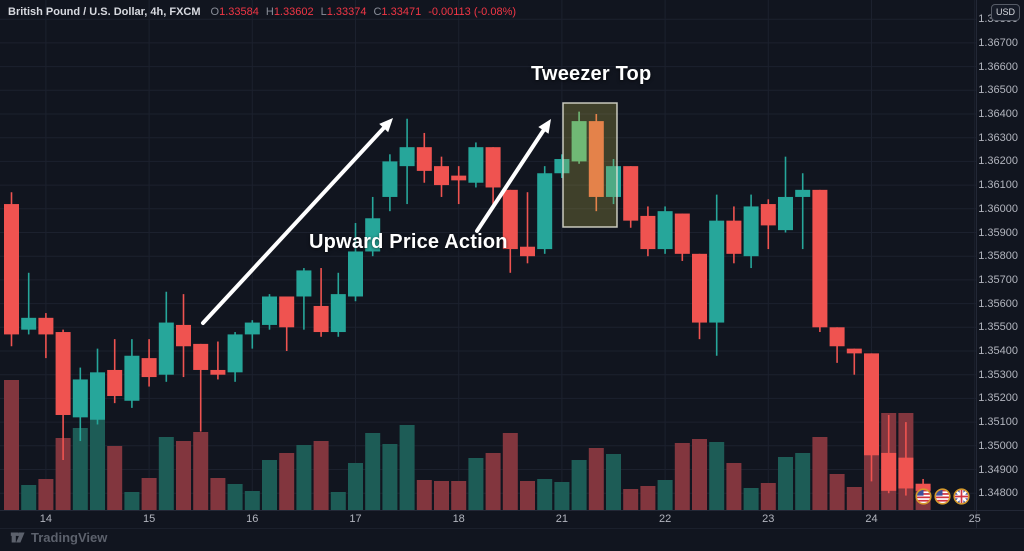 The width and height of the screenshot is (1024, 551). I want to click on uk-flag-icon, so click(961, 496).